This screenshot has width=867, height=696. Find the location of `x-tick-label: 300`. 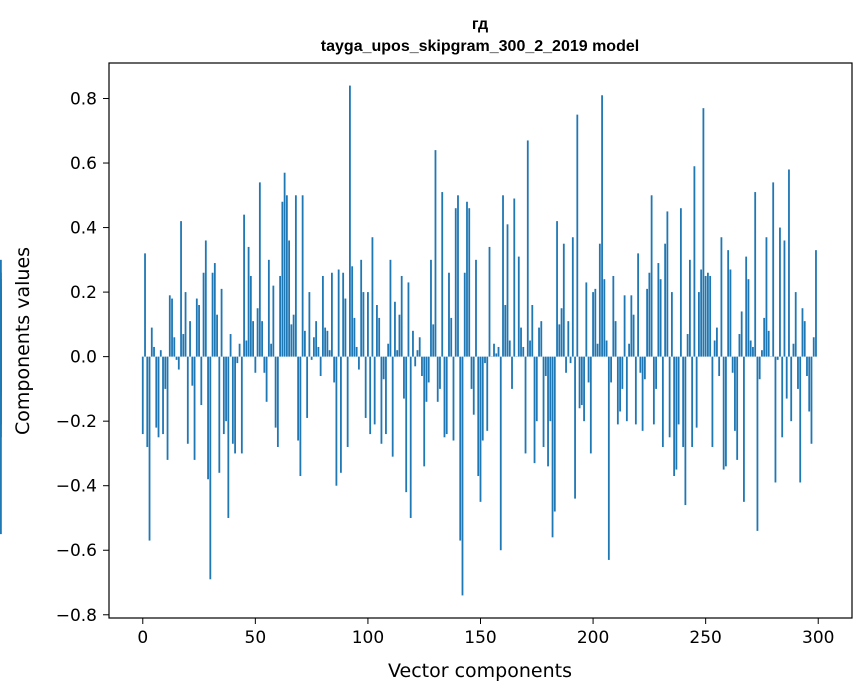

x-tick-label: 300 is located at coordinates (818, 638).